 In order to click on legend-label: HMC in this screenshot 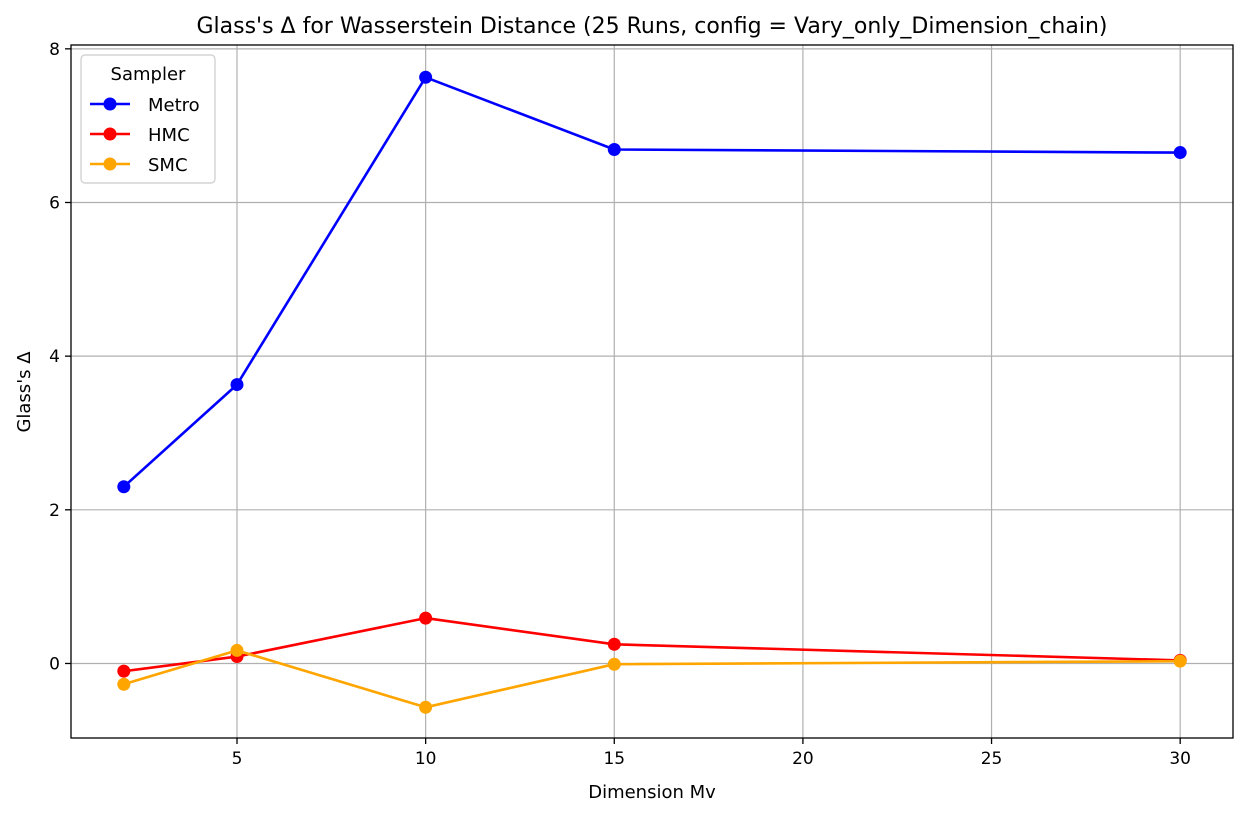, I will do `click(169, 135)`.